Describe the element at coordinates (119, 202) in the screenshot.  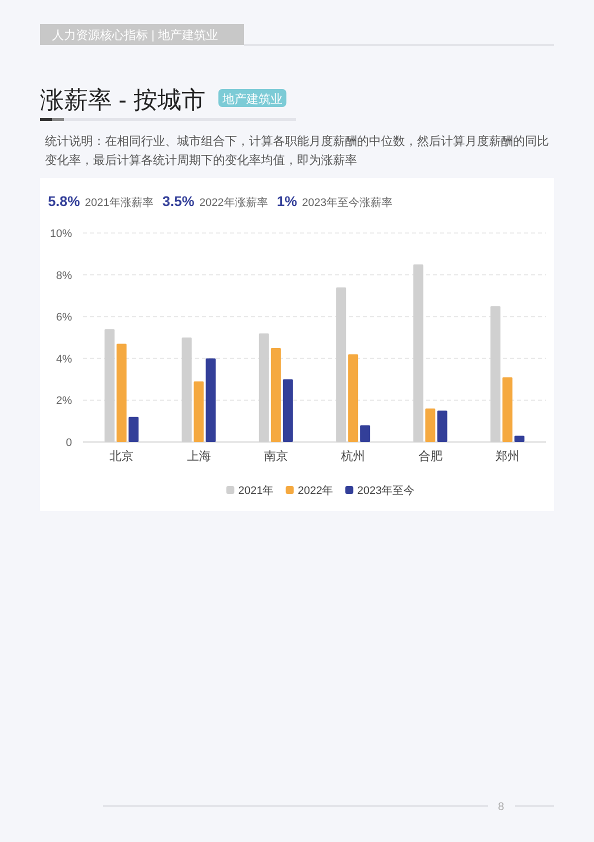
I see `text: 2021年涨薪率` at that location.